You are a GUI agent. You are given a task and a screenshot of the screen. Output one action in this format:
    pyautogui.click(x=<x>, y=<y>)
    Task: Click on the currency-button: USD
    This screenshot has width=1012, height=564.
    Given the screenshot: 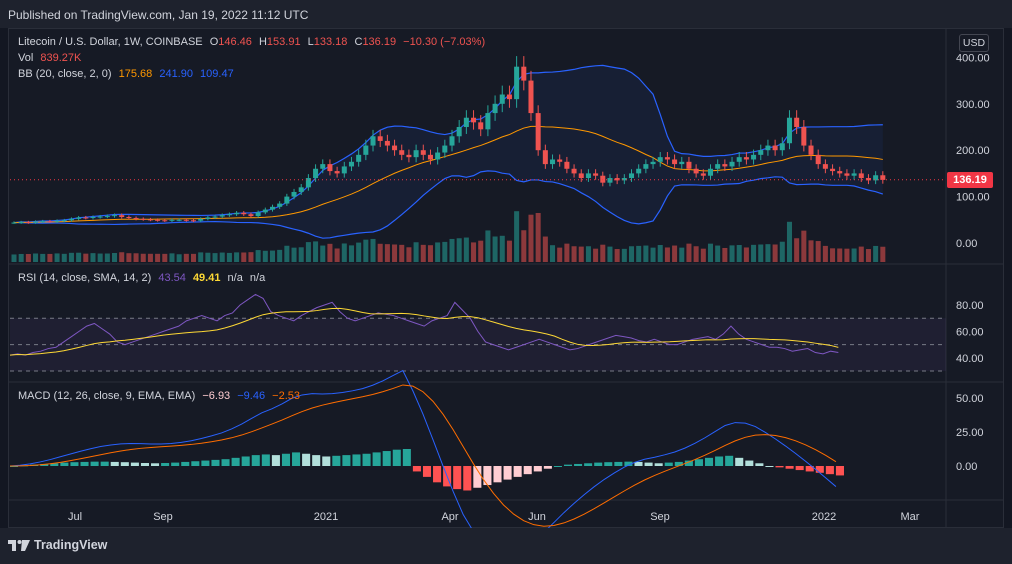 What is the action you would take?
    pyautogui.click(x=974, y=43)
    